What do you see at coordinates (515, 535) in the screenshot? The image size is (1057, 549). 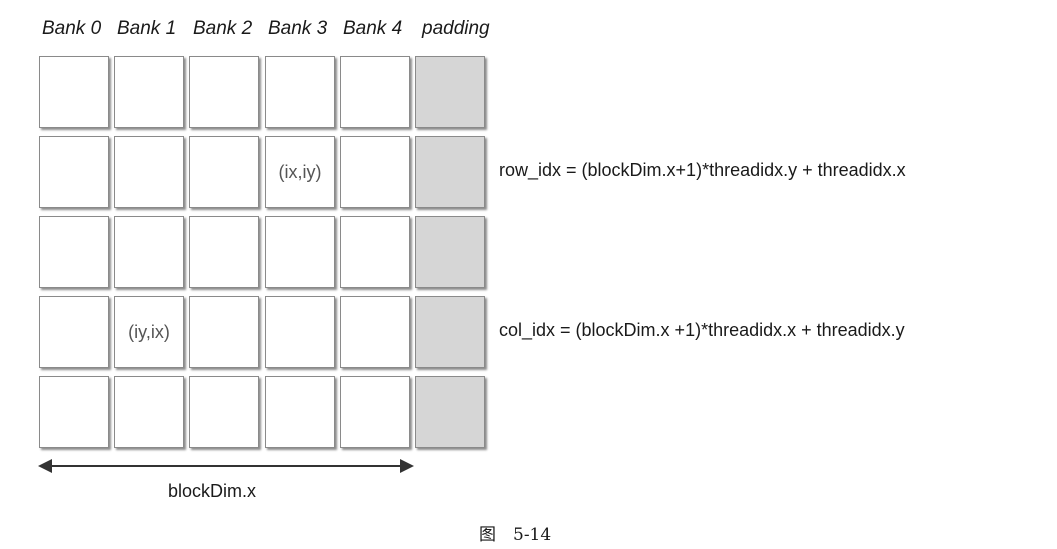 I see `figure-caption: 图 5-14` at bounding box center [515, 535].